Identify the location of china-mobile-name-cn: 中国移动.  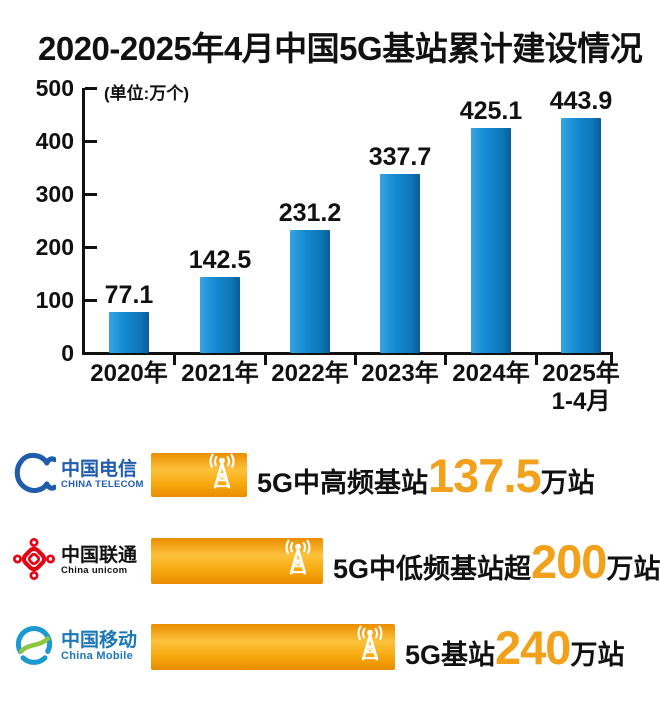
(99, 641).